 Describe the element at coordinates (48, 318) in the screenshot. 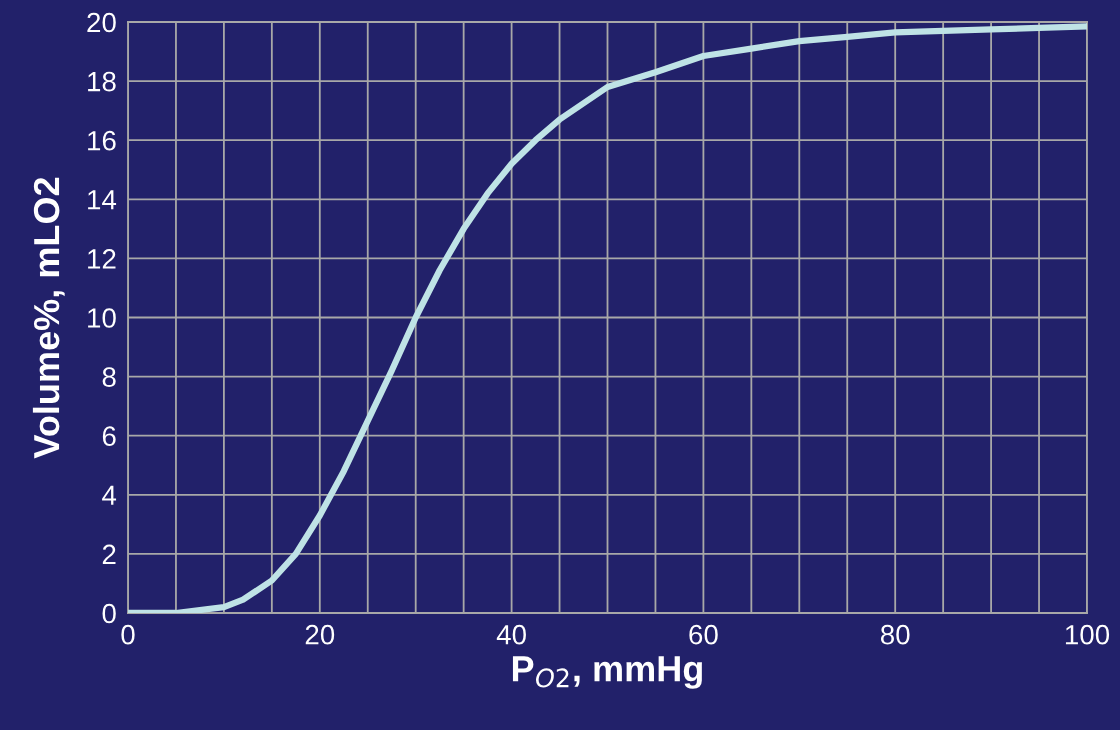

I see `y-axis-title: Volume%, mLO2` at that location.